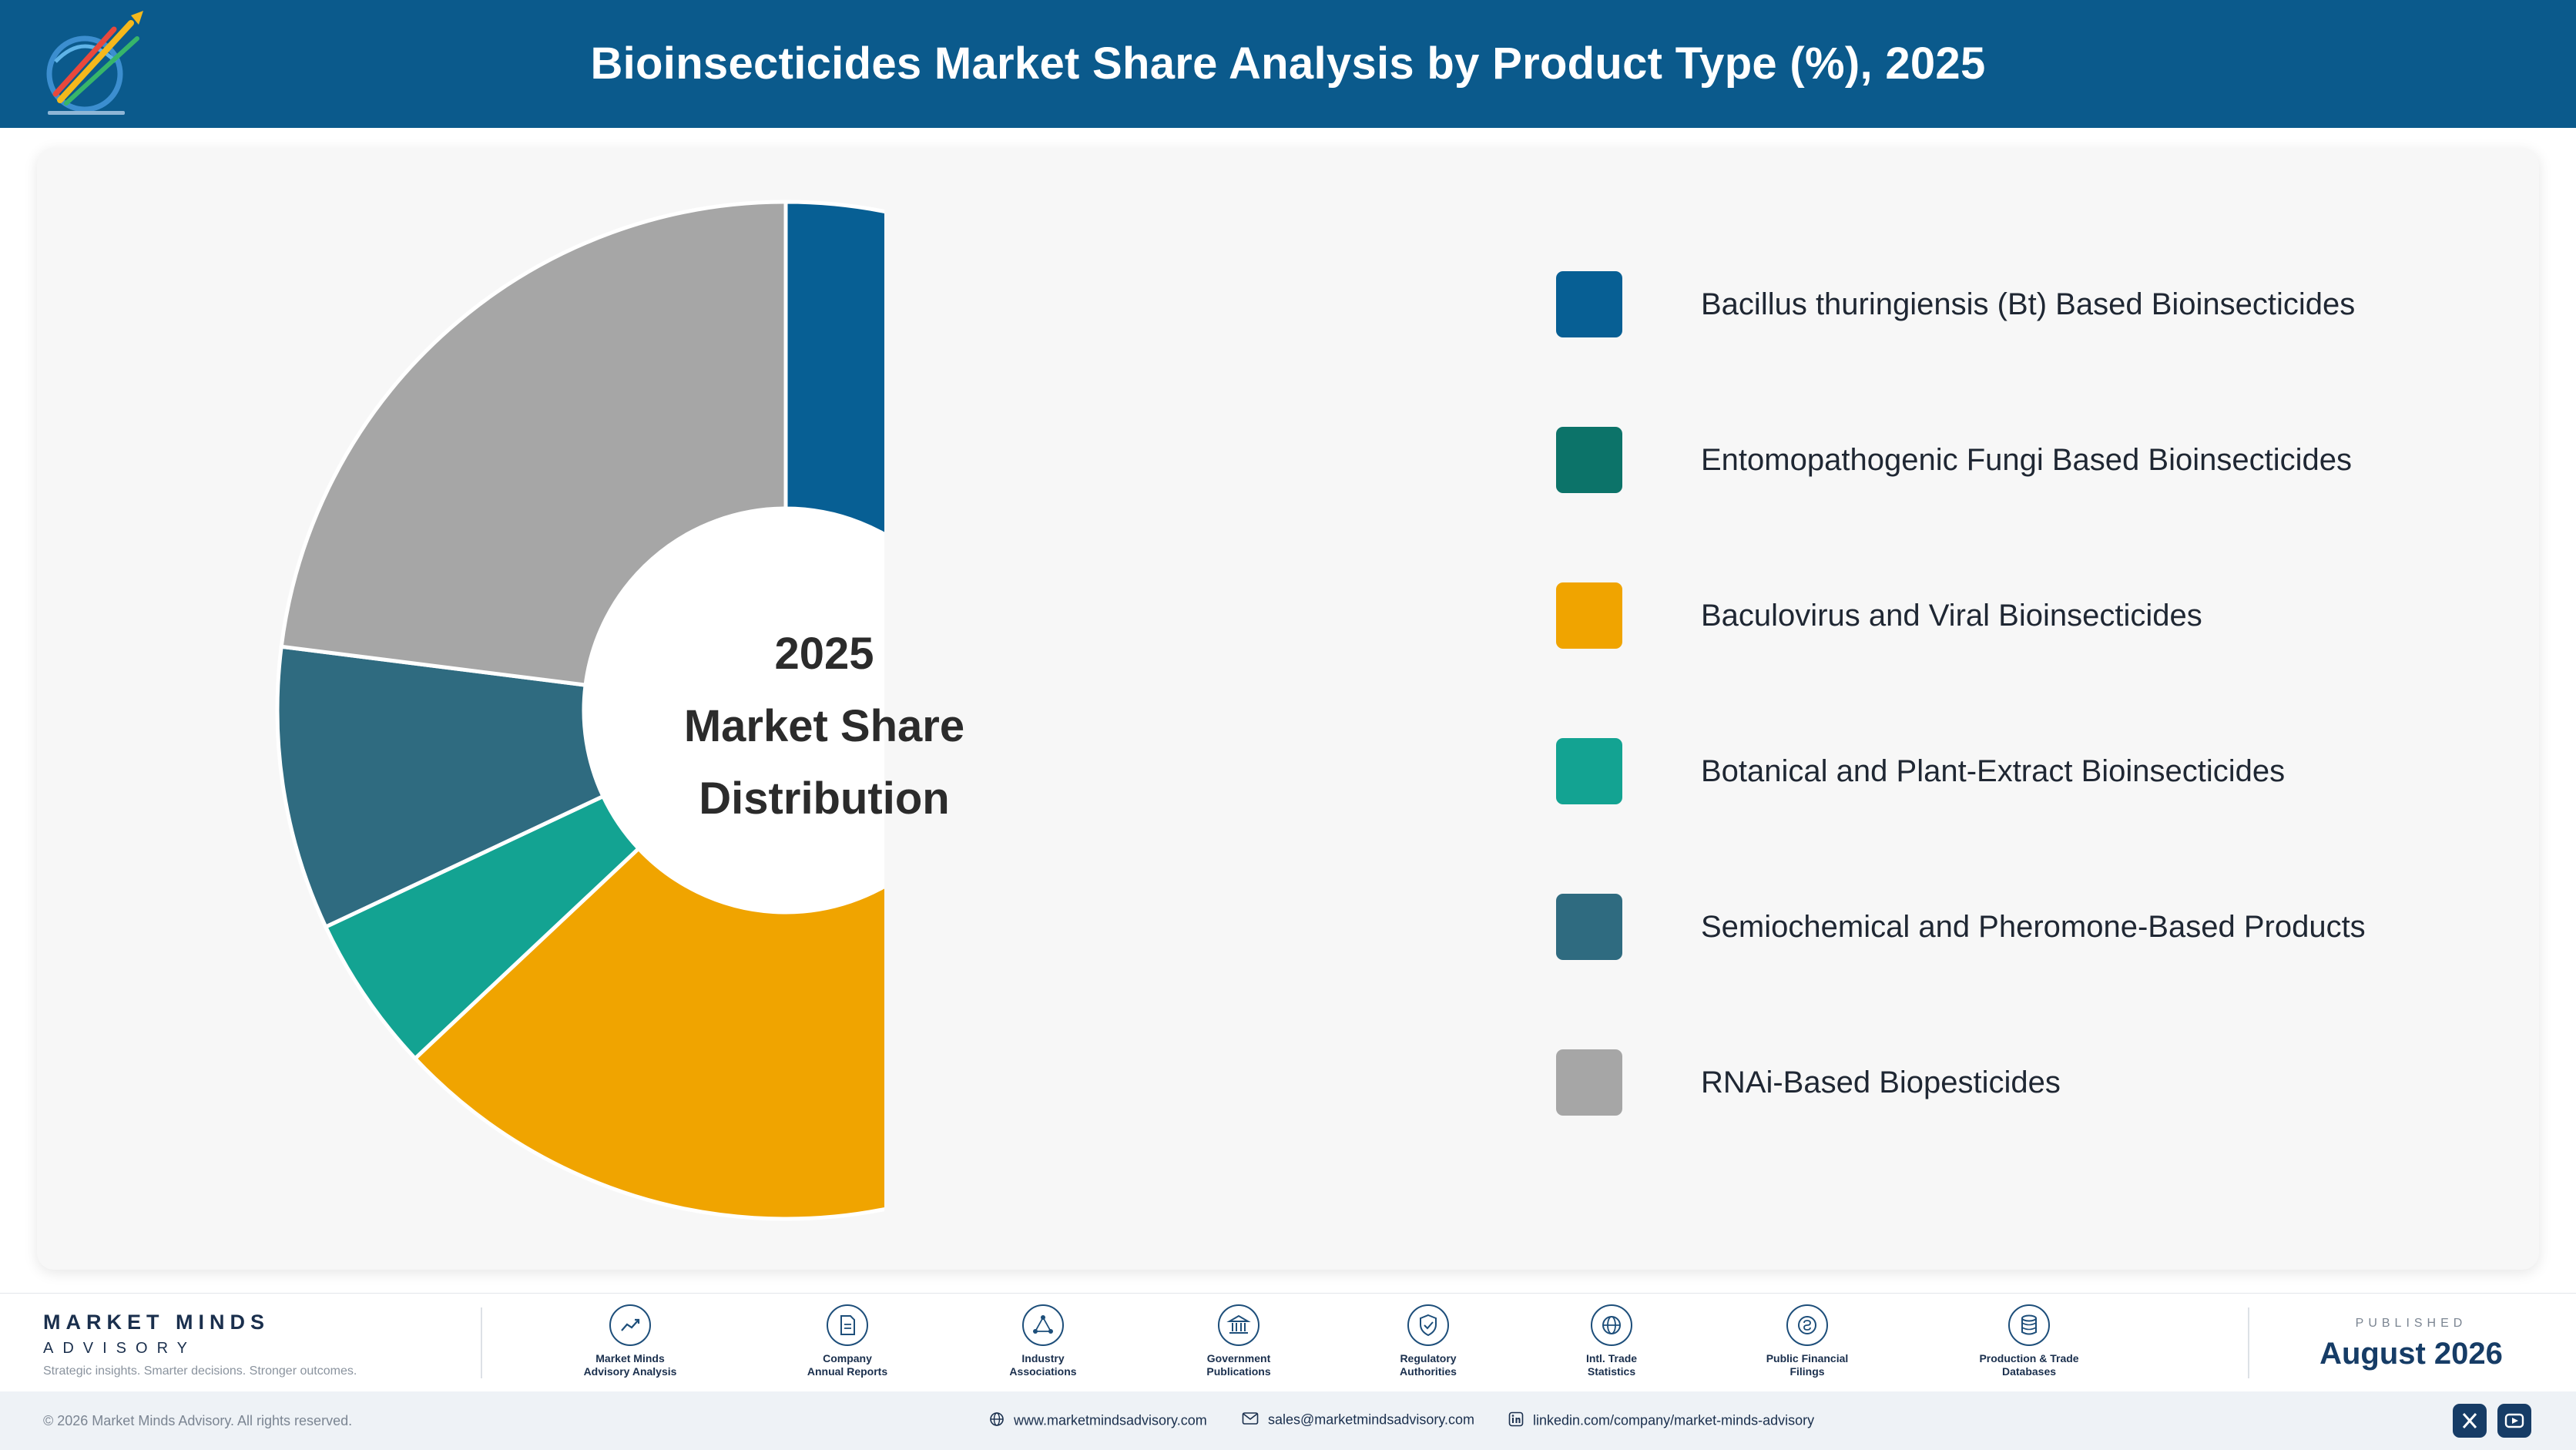  What do you see at coordinates (847, 1365) in the screenshot?
I see `source-label: Company Annual Reports` at bounding box center [847, 1365].